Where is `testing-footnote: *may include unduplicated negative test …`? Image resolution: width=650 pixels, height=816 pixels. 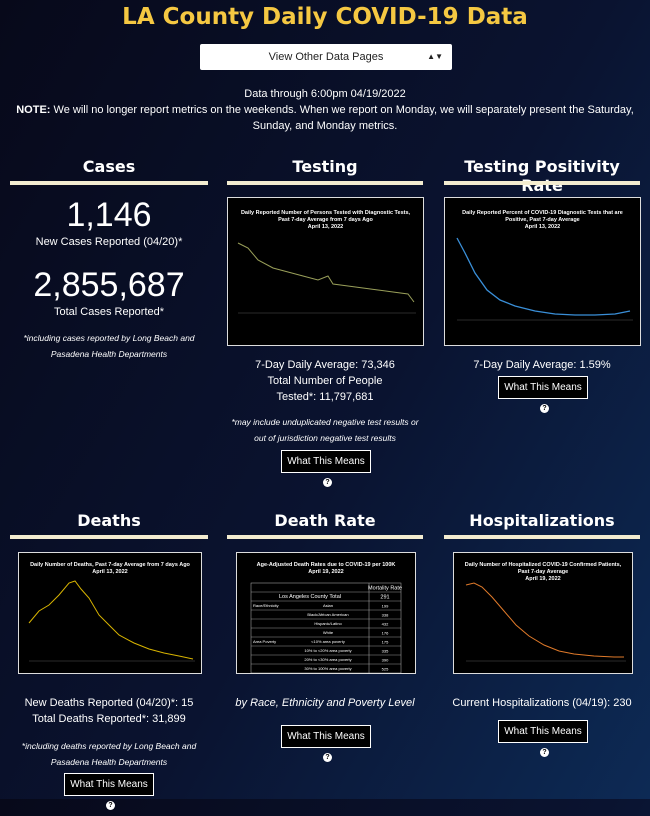 testing-footnote: *may include unduplicated negative test … is located at coordinates (325, 430).